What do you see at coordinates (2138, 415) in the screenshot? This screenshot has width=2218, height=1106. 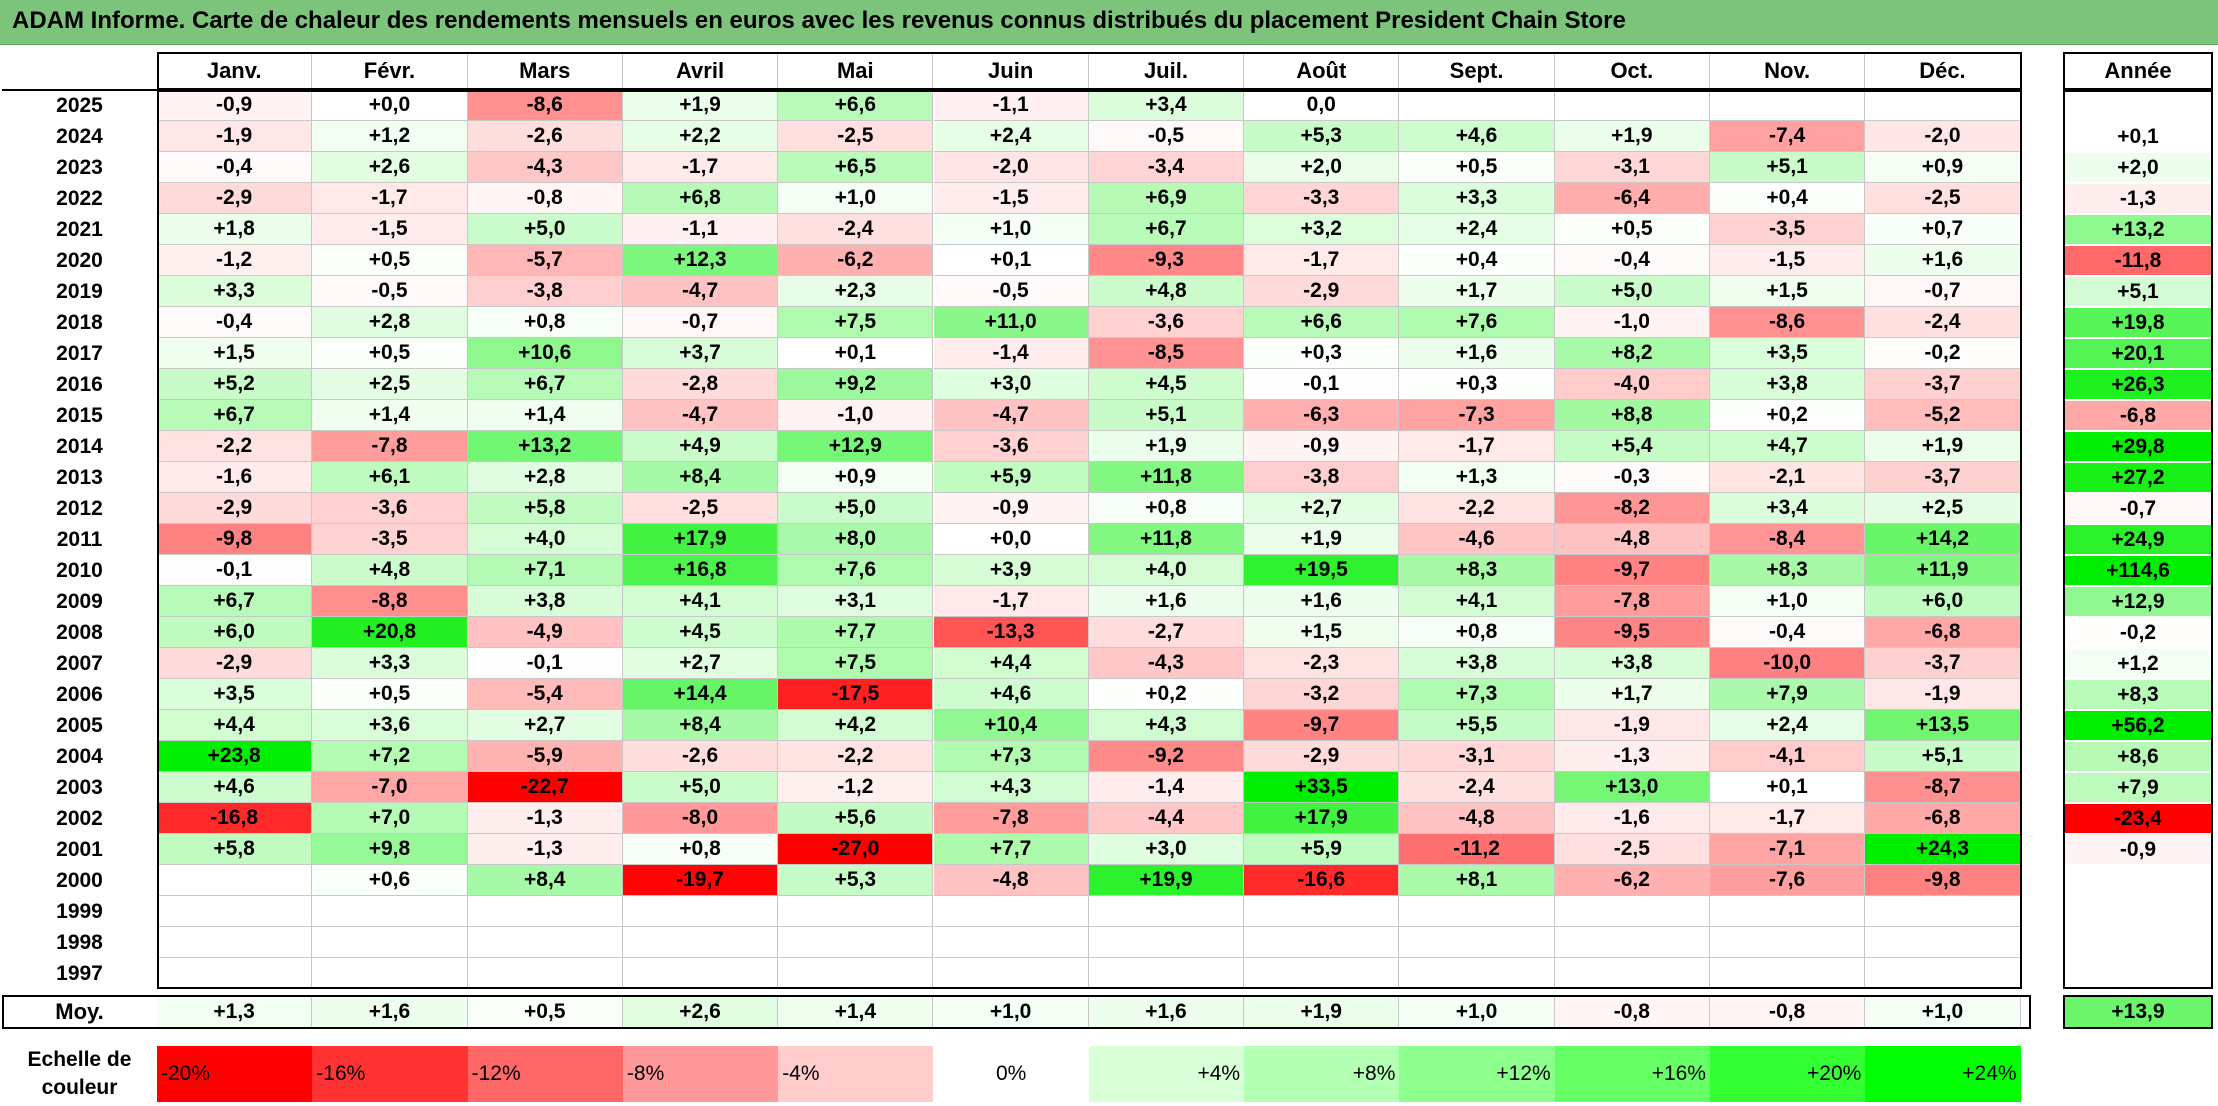 I see `annual-cell: -6,8` at bounding box center [2138, 415].